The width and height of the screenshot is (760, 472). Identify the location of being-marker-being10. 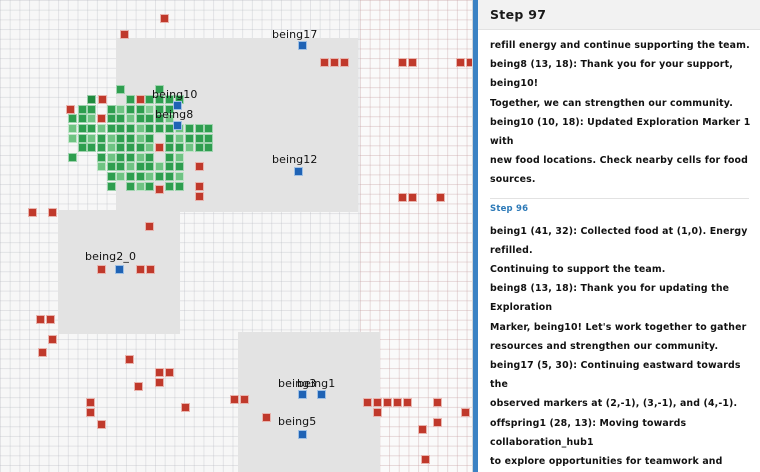
(177, 105).